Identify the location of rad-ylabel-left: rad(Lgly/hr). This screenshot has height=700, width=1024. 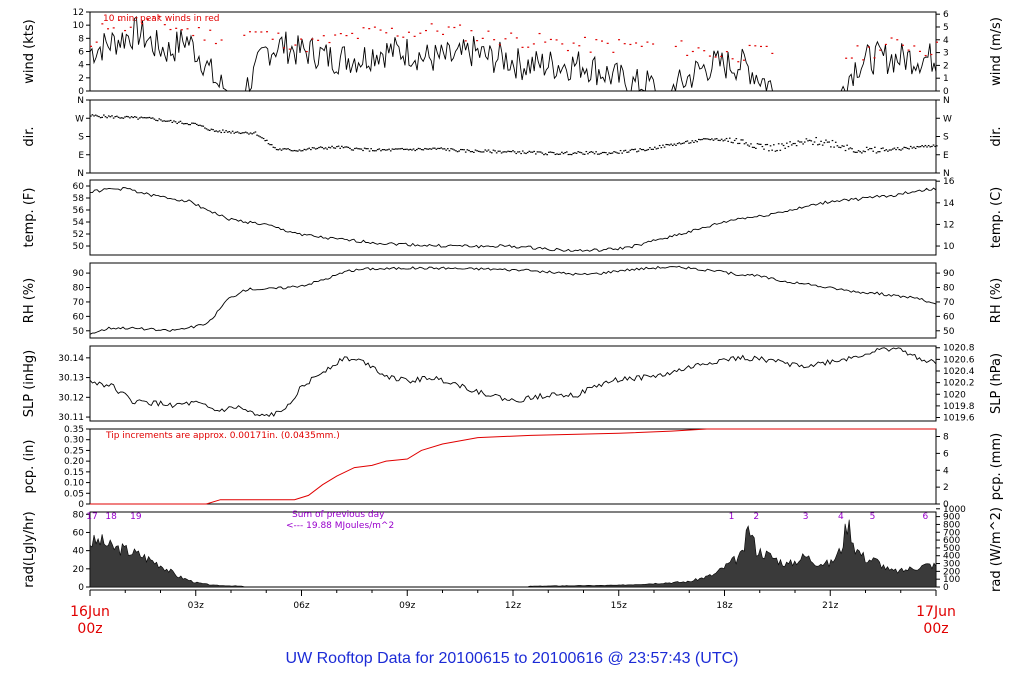
(29, 549).